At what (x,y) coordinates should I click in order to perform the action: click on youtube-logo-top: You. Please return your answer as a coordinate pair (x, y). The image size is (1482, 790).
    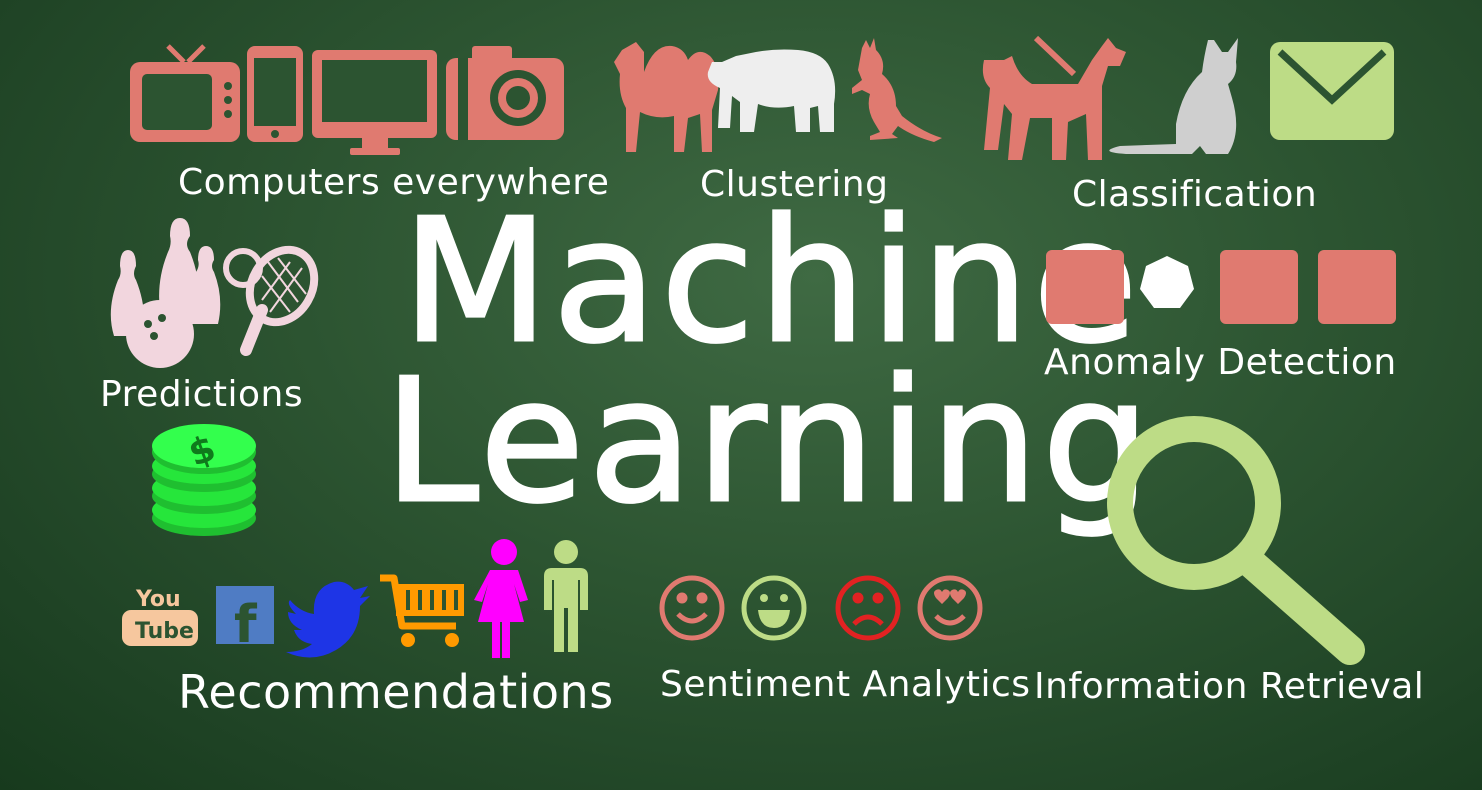
    Looking at the image, I should click on (158, 599).